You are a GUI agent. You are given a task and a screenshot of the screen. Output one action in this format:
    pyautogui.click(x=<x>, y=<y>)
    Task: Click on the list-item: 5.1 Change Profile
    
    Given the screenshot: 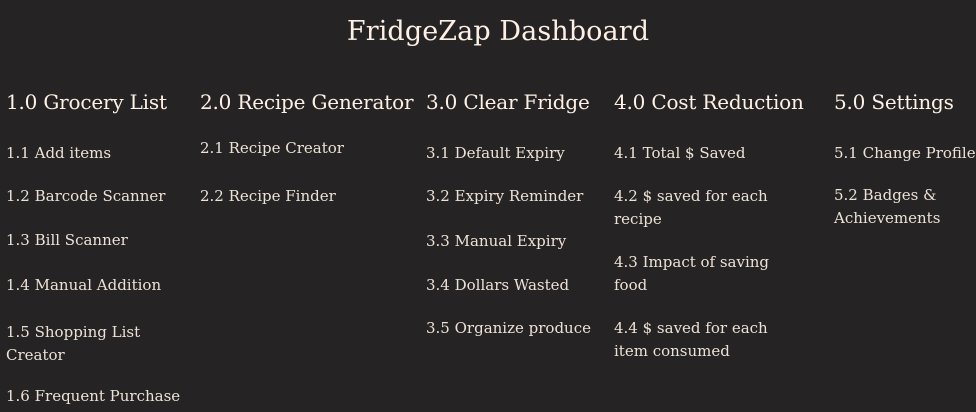 What is the action you would take?
    pyautogui.click(x=905, y=153)
    